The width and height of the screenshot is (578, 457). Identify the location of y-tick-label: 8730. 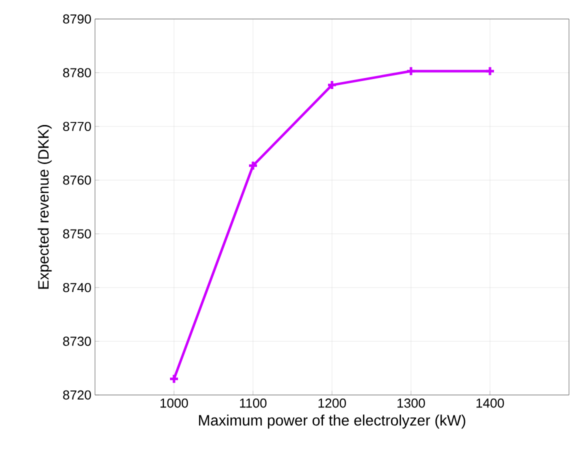
(77, 341).